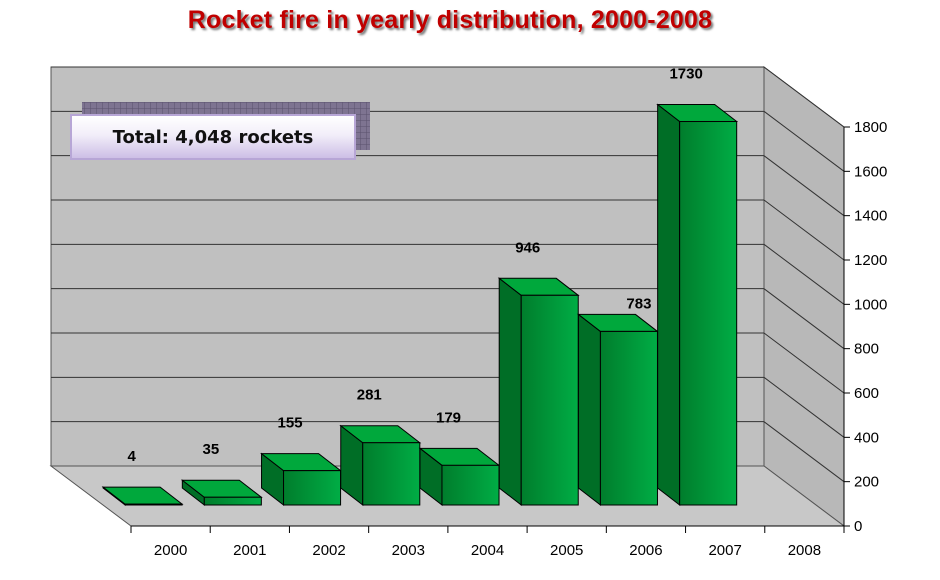  What do you see at coordinates (866, 437) in the screenshot?
I see `y-tick-label: 400` at bounding box center [866, 437].